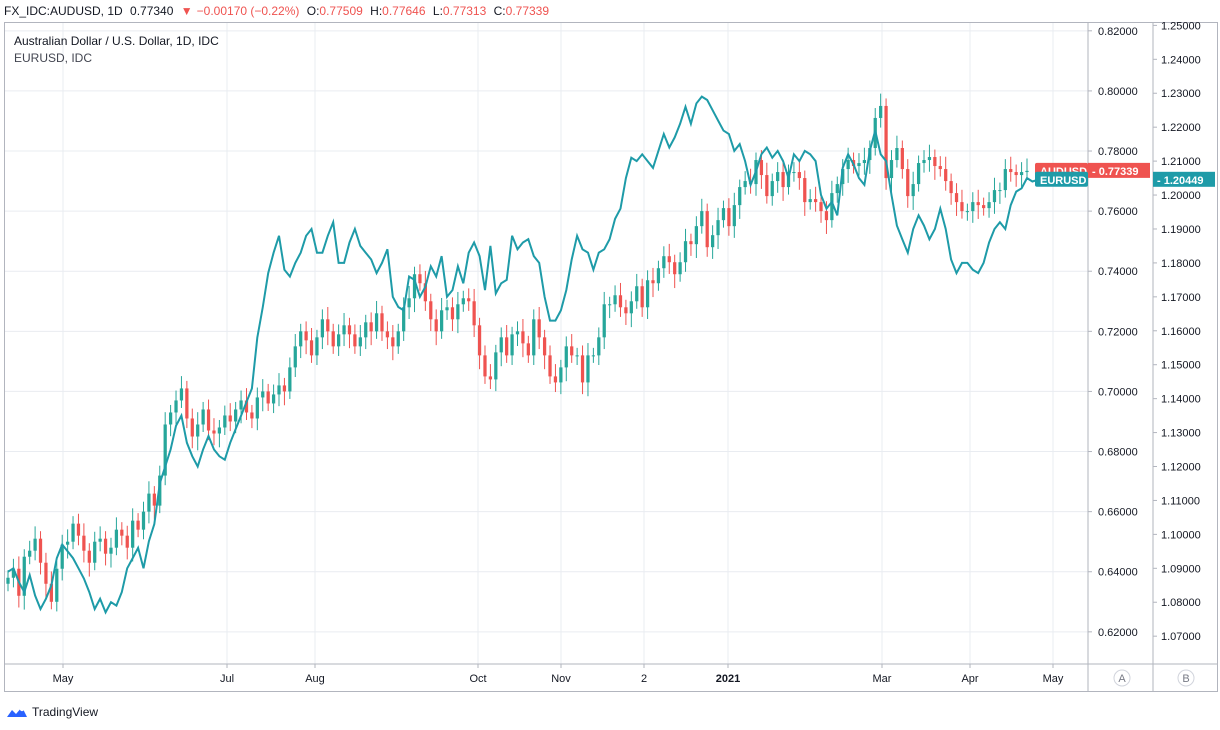  What do you see at coordinates (561, 679) in the screenshot?
I see `x-tick-label: Nov` at bounding box center [561, 679].